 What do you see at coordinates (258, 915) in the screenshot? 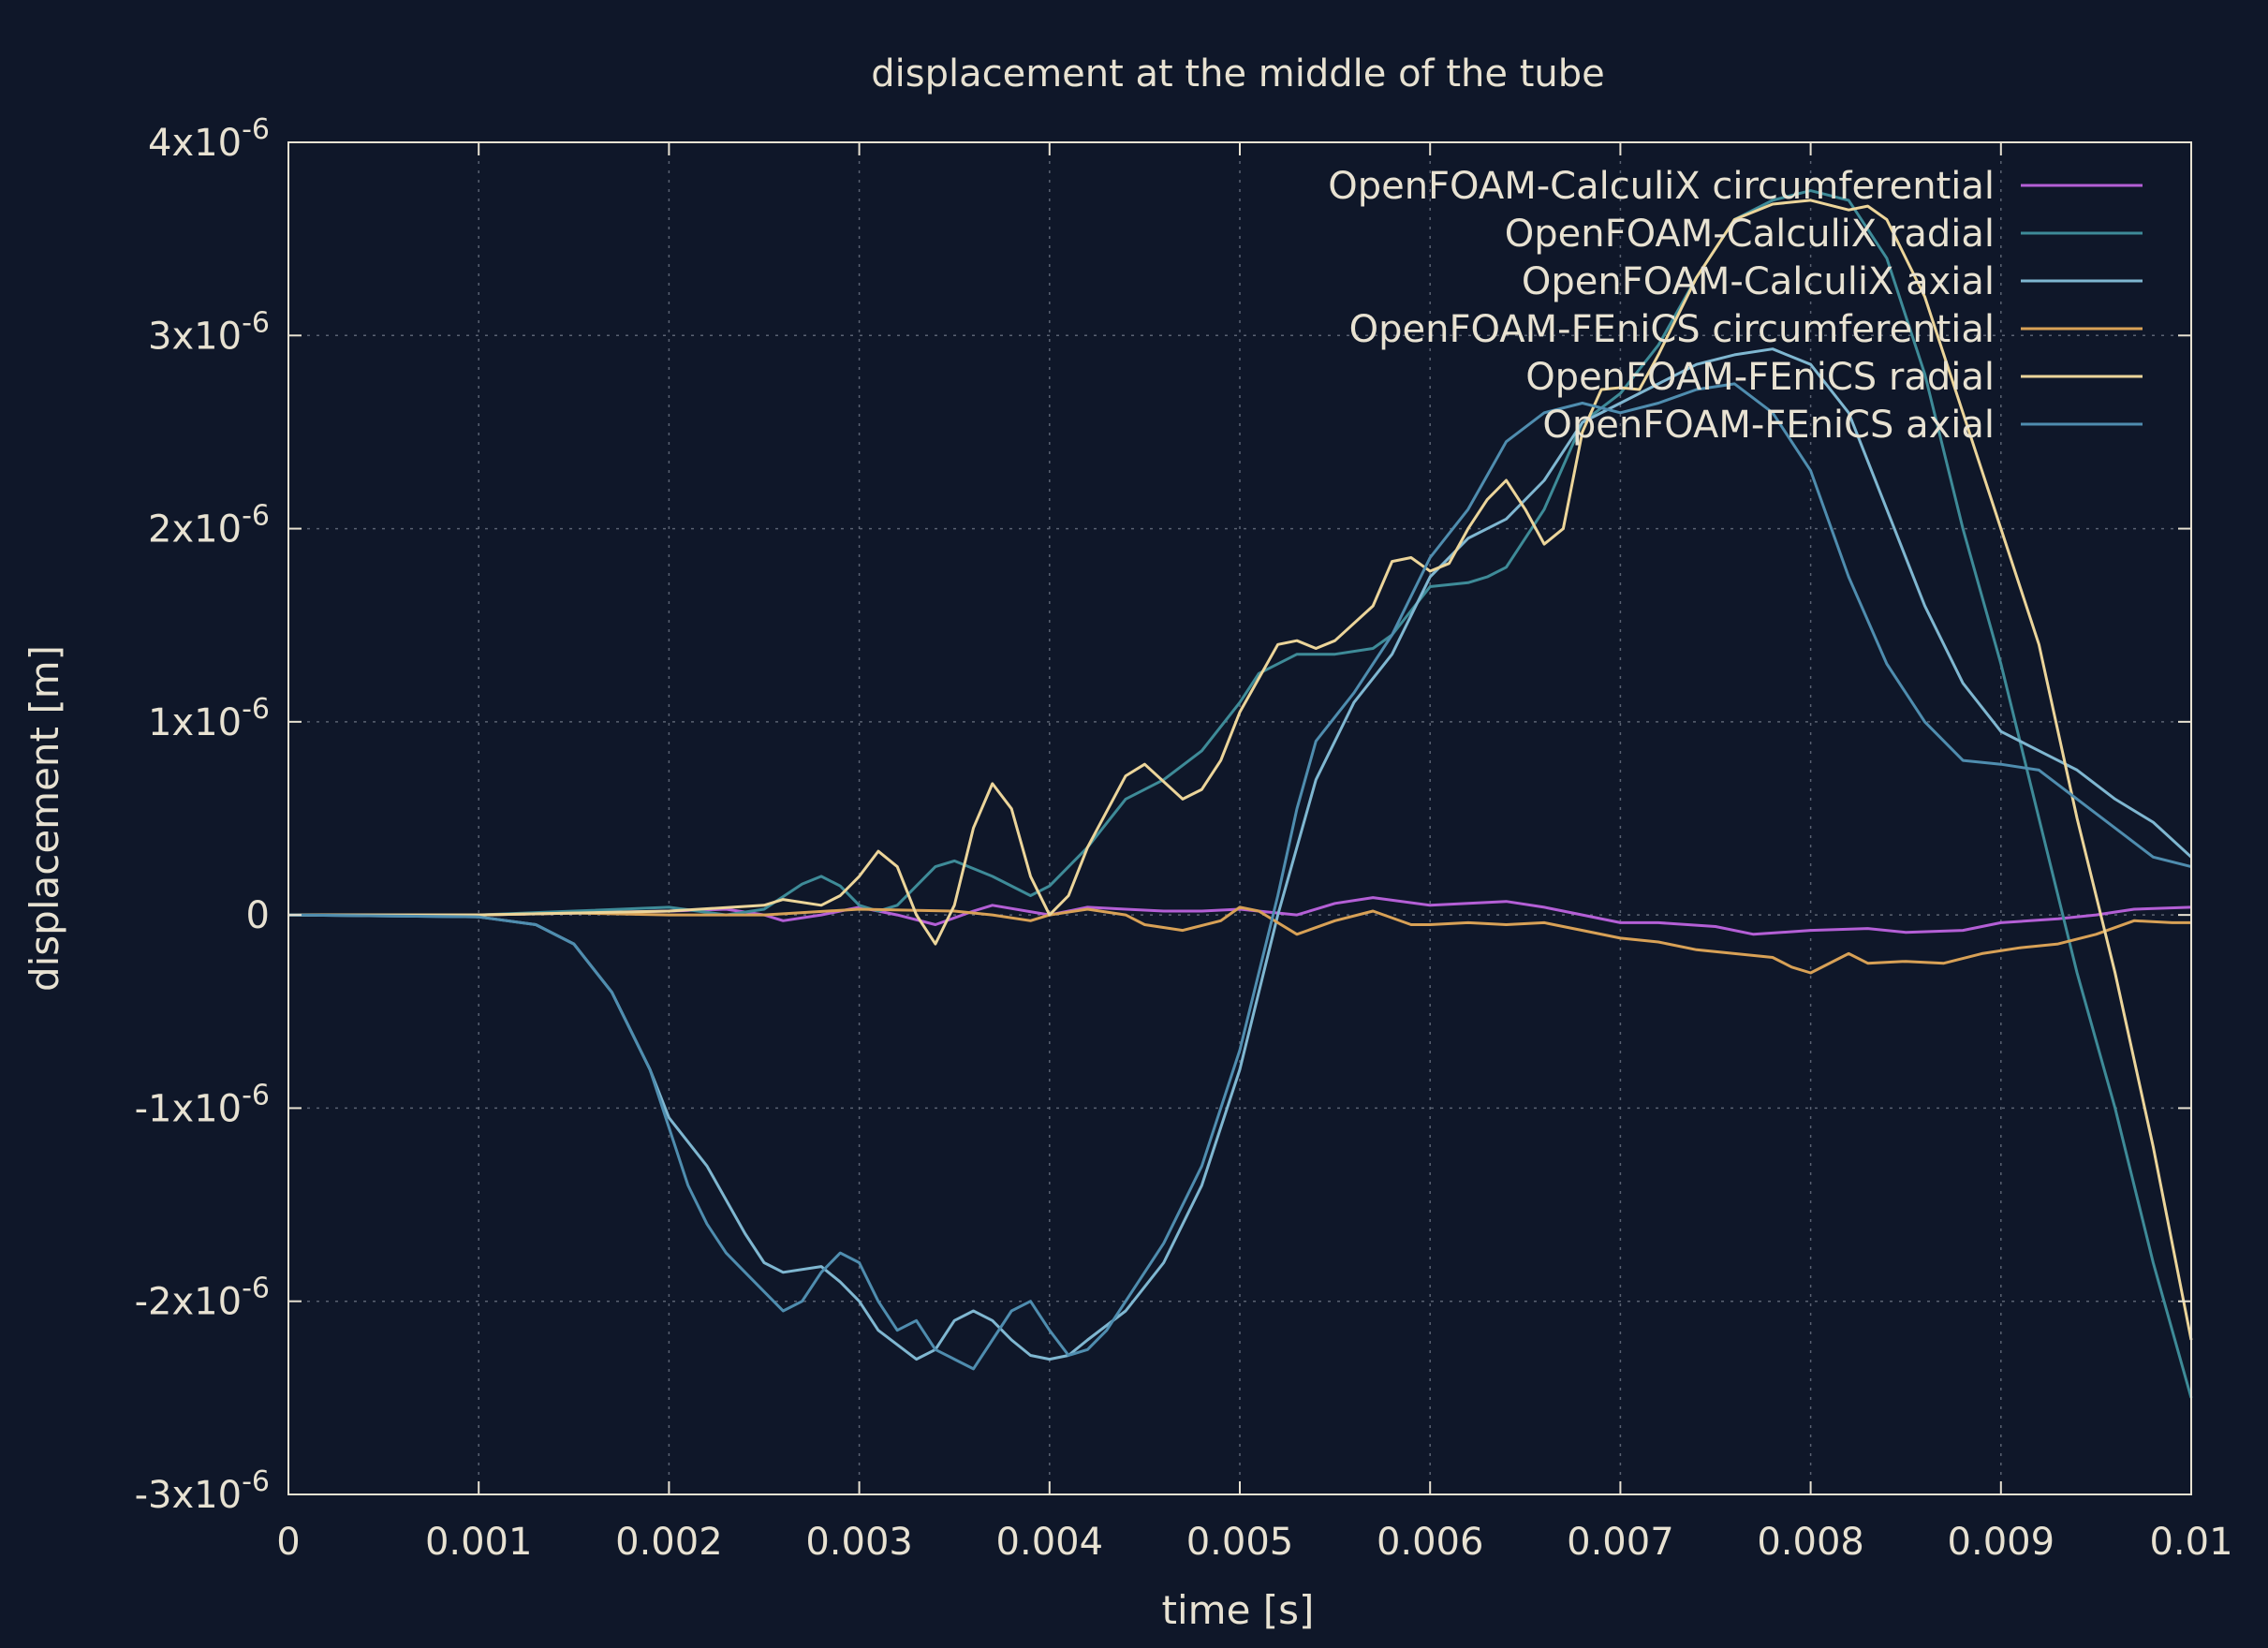
I see `y-tick-label: 0` at bounding box center [258, 915].